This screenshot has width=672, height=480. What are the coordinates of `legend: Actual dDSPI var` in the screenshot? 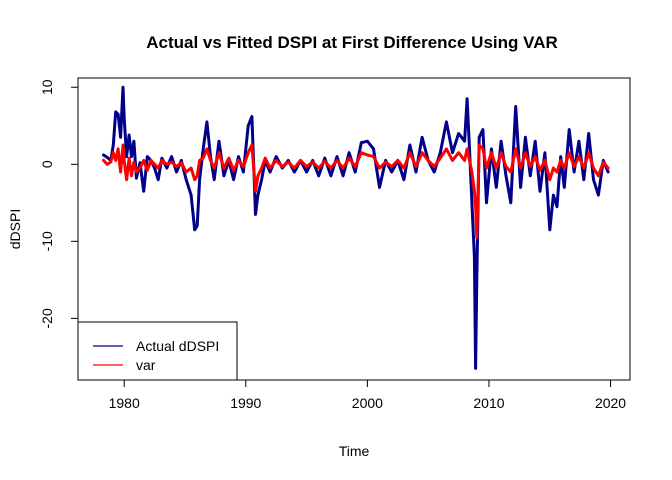 It's located at (157, 351).